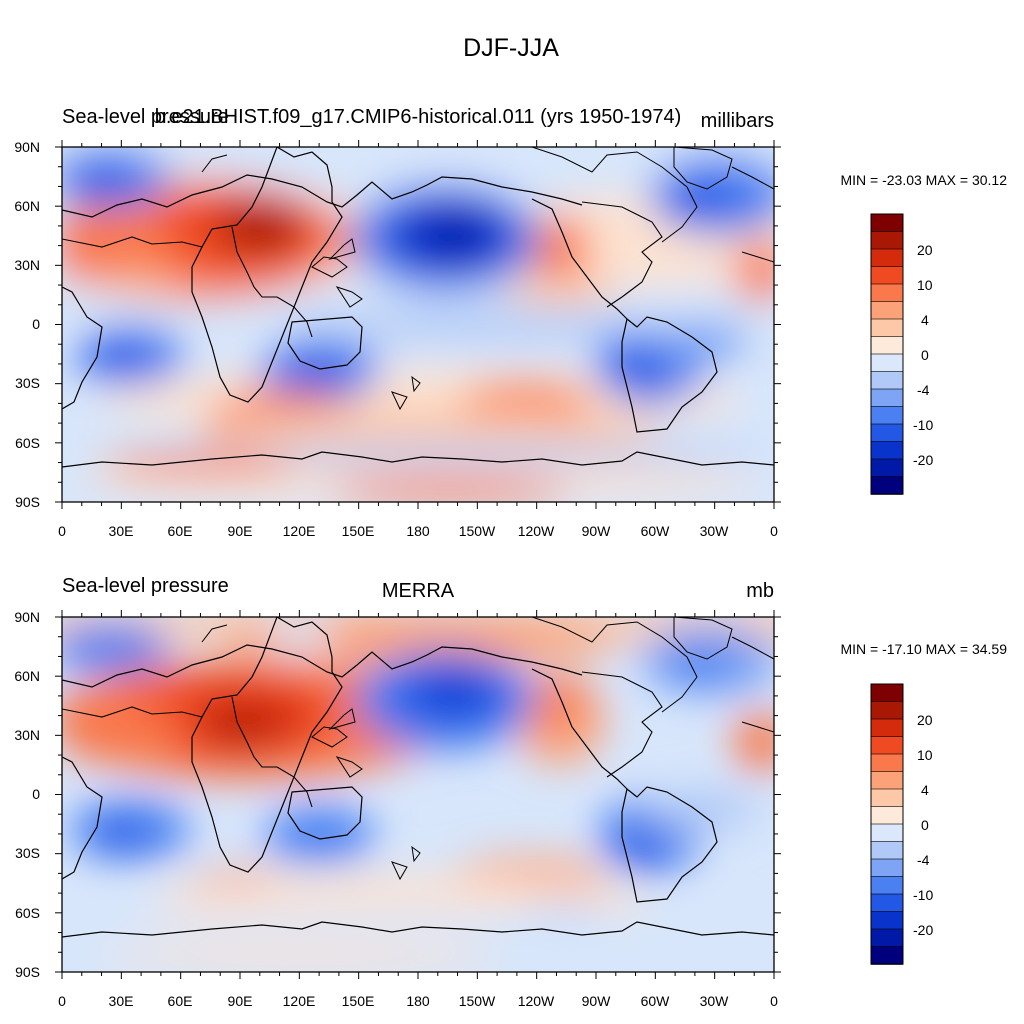 This screenshot has height=1024, width=1024. What do you see at coordinates (923, 180) in the screenshot?
I see `panel-1-min-max: MIN = -23.03 MAX = 30.12` at bounding box center [923, 180].